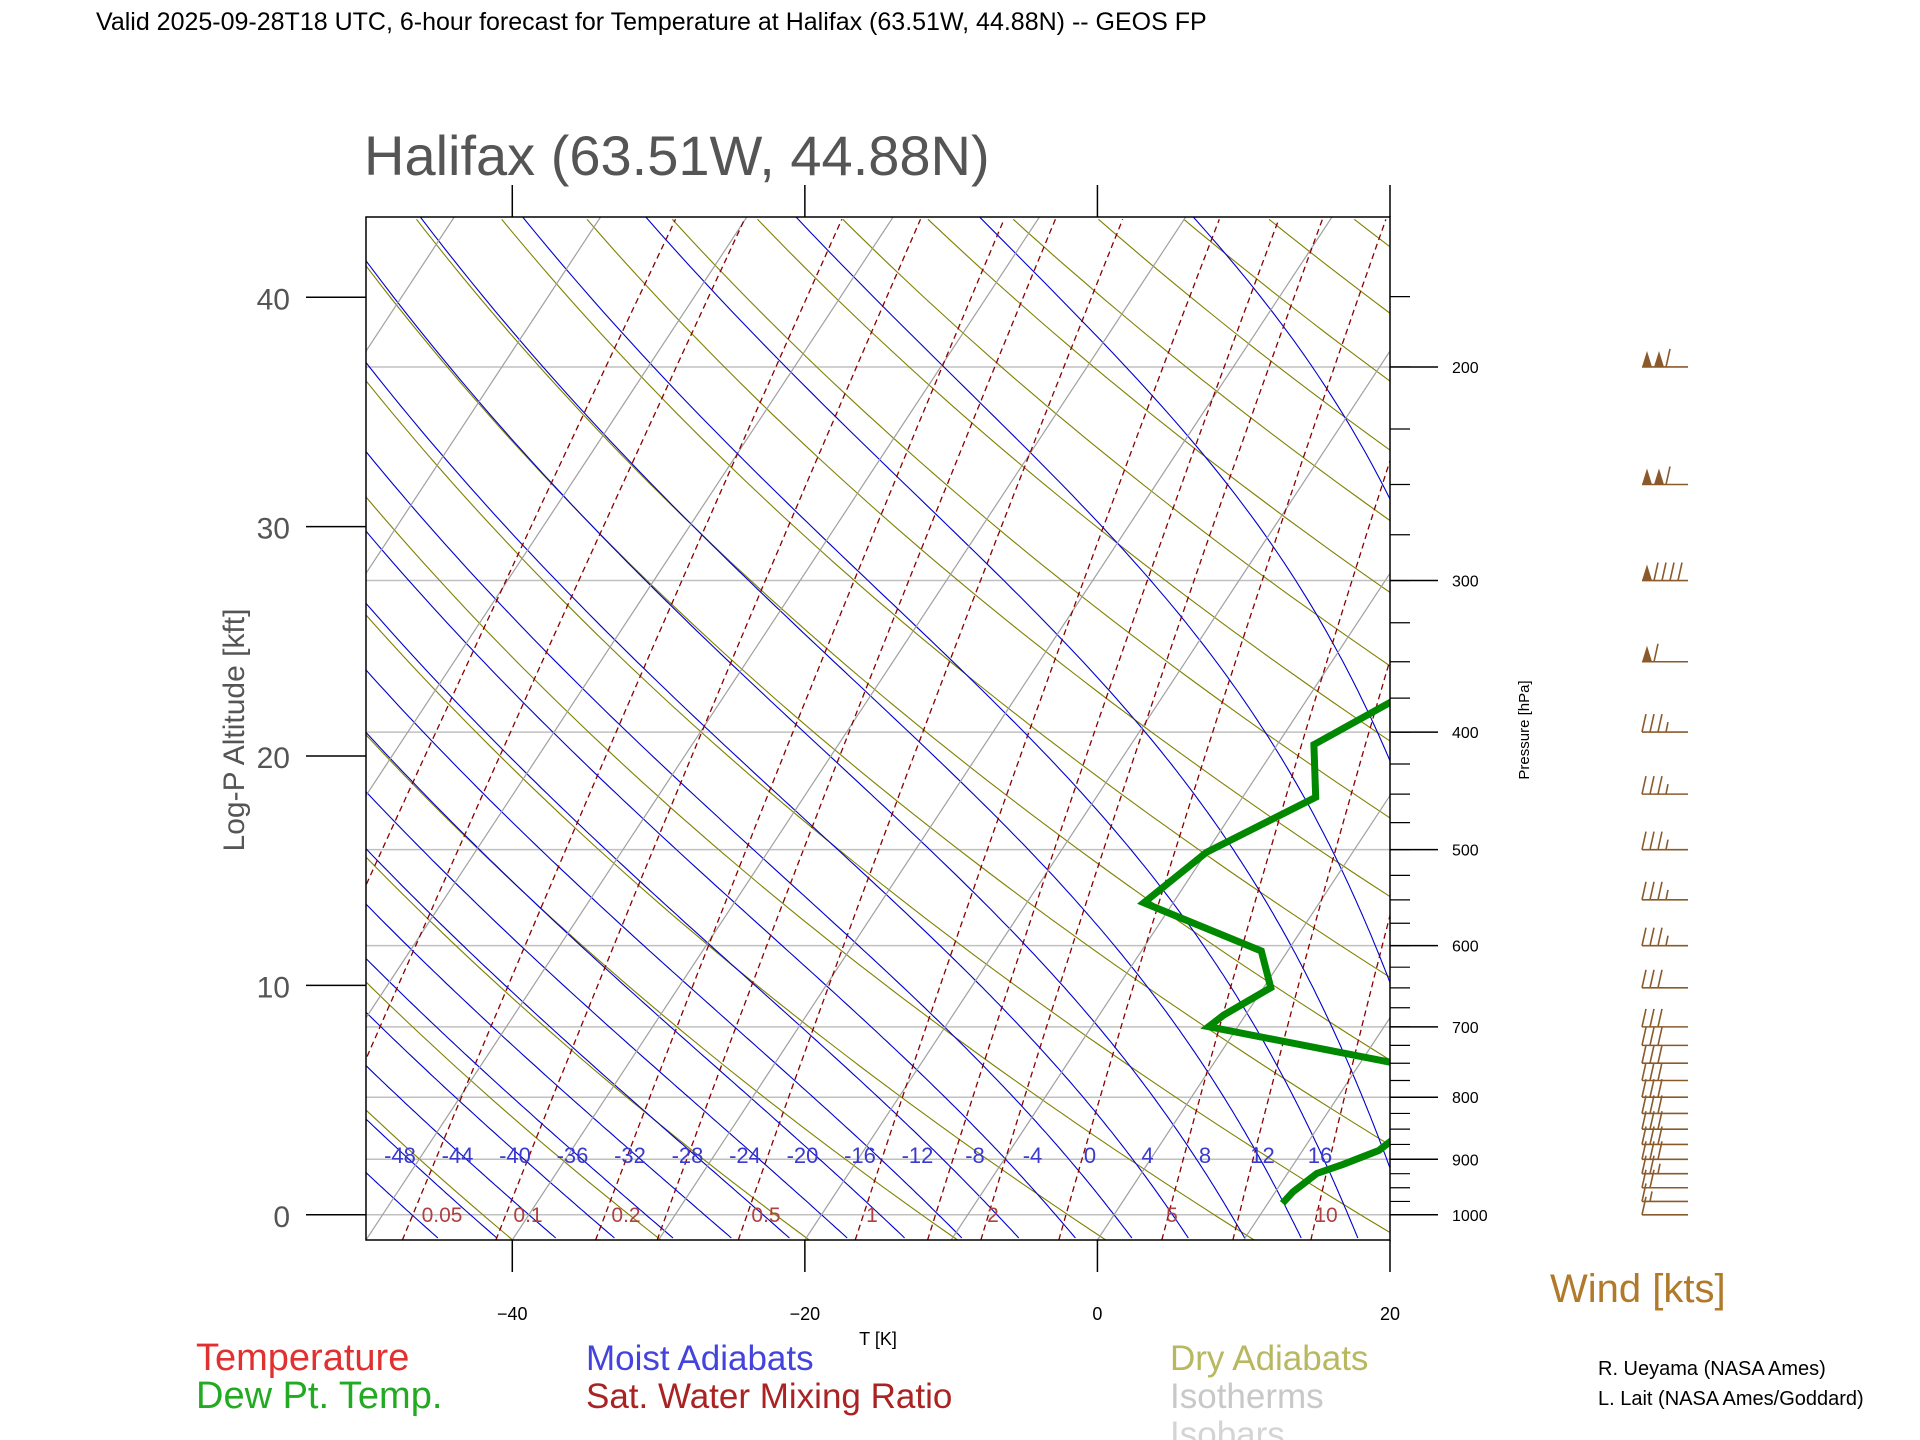 The height and width of the screenshot is (1440, 1920). What do you see at coordinates (625, 1215) in the screenshot?
I see `mixing-ratio-label: 0.2` at bounding box center [625, 1215].